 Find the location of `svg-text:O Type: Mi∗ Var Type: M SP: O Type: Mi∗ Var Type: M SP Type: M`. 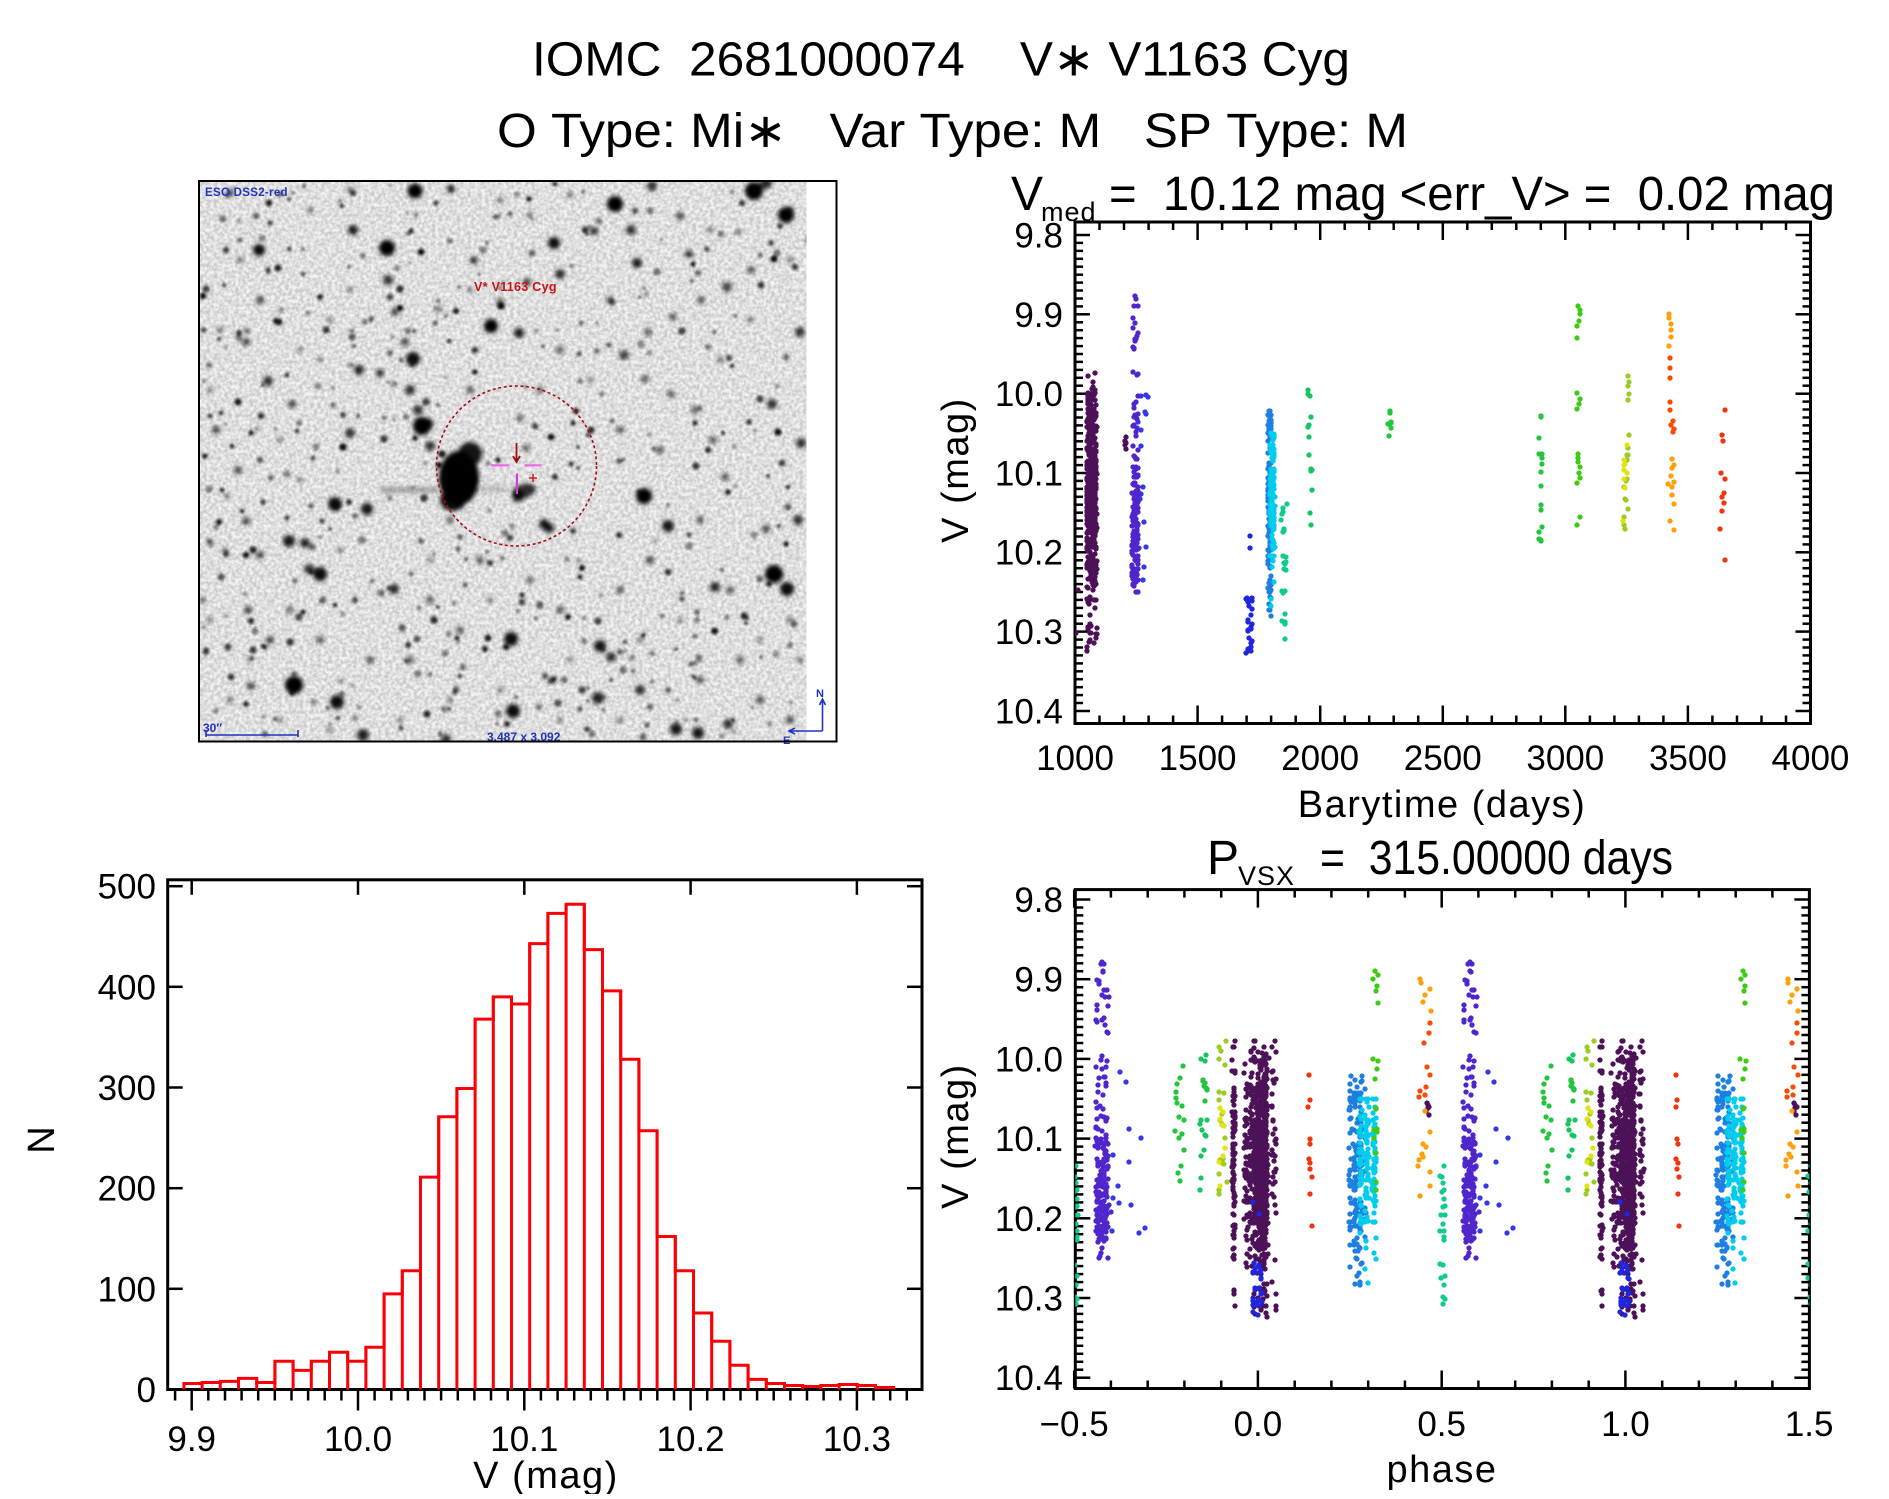

svg-text:O Type: Mi∗ Var Type: M SP: O Type: Mi∗ Var Type: M SP Type: M is located at coordinates (952, 131).